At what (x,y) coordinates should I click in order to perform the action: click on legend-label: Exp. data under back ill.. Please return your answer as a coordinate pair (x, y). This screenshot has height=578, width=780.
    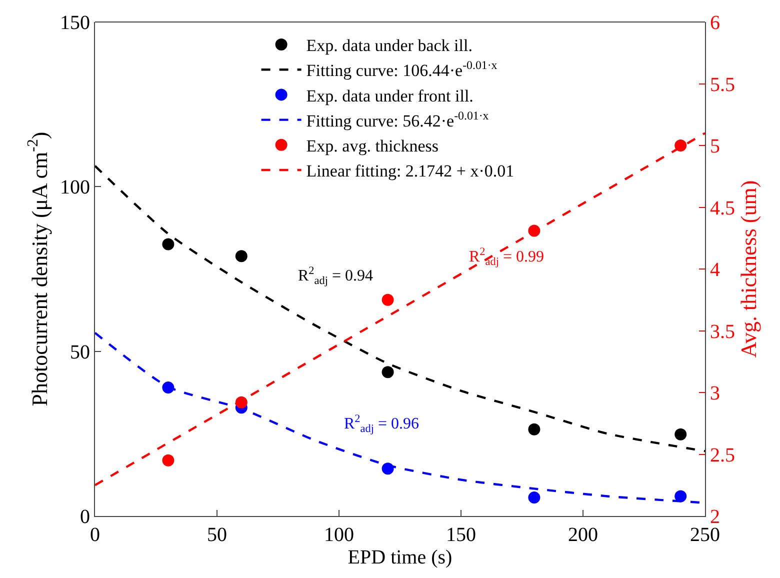
    Looking at the image, I should click on (389, 46).